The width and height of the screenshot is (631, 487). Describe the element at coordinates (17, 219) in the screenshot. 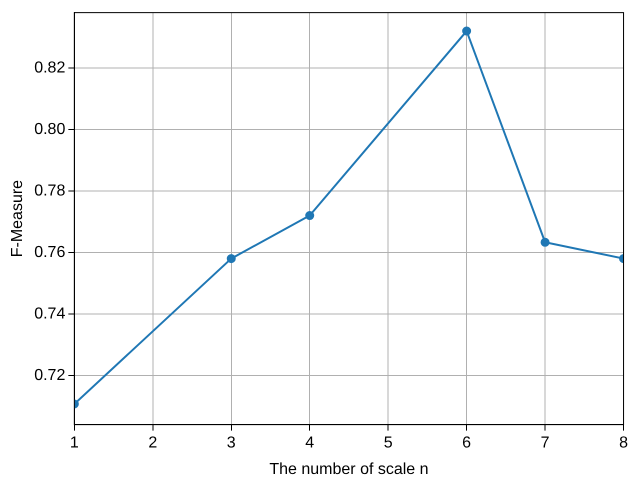

I see `y-axis-title: F-Measure` at that location.